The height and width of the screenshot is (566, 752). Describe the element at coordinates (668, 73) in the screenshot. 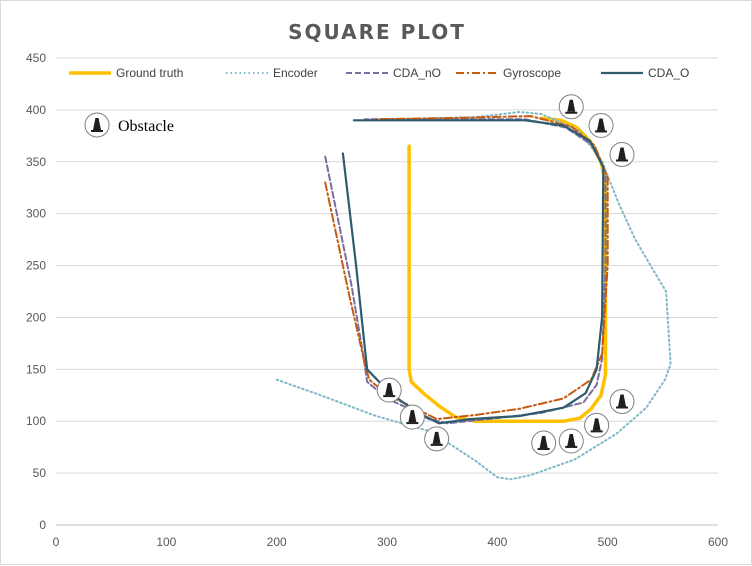

I see `legend-label: CDA_O` at that location.